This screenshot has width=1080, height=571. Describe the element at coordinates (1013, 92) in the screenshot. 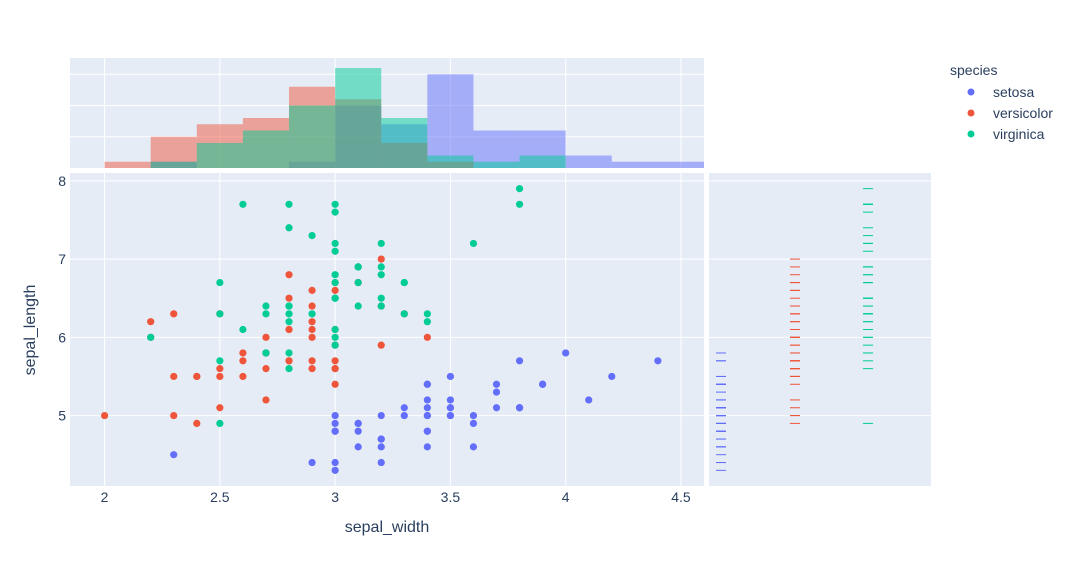

I see `legend-label-setosa: setosa` at that location.